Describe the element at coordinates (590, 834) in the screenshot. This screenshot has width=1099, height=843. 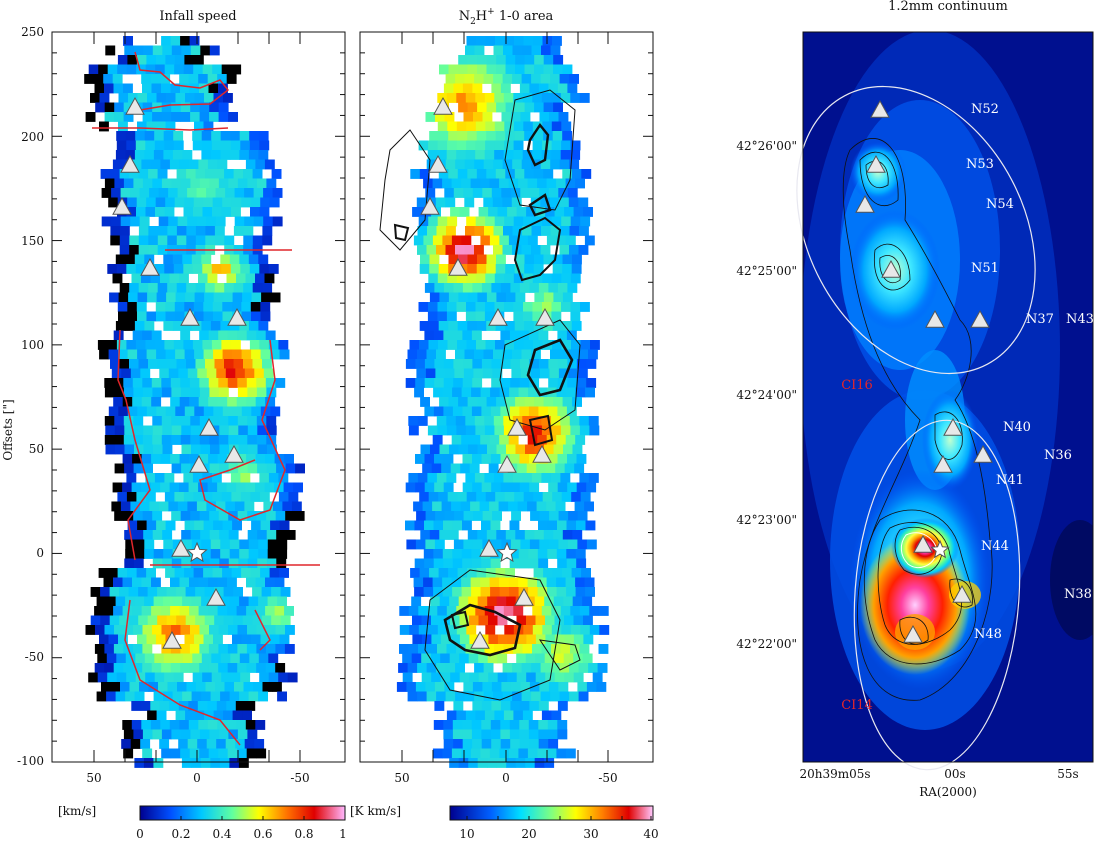
I see `cb2-tick-30: 30` at that location.